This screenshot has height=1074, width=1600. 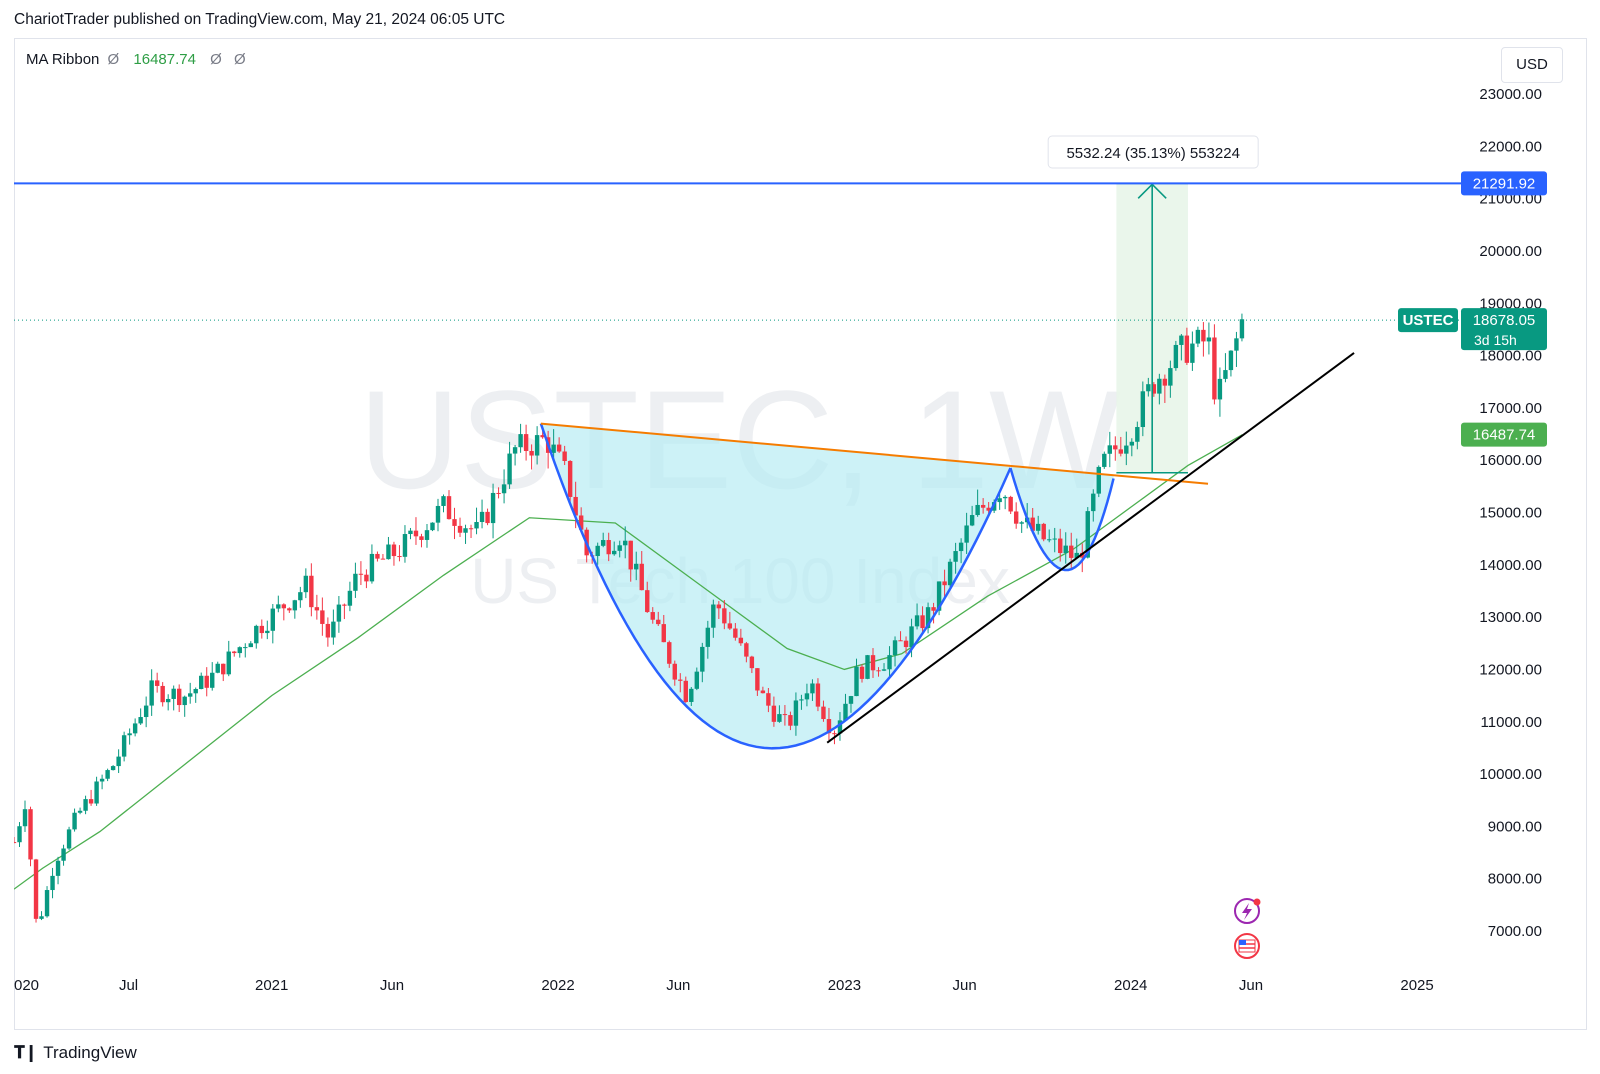 I want to click on indicator-param-icon: Ø, so click(x=113, y=59).